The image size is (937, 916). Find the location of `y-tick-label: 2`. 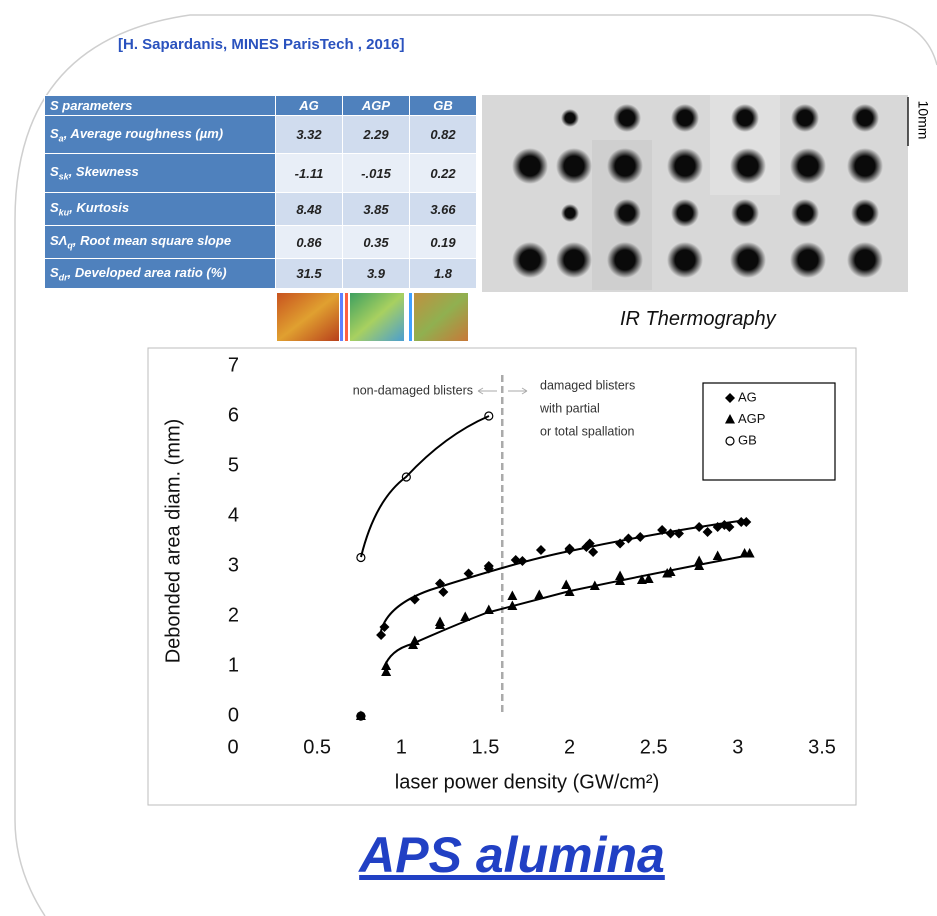

y-tick-label: 2 is located at coordinates (233, 615).